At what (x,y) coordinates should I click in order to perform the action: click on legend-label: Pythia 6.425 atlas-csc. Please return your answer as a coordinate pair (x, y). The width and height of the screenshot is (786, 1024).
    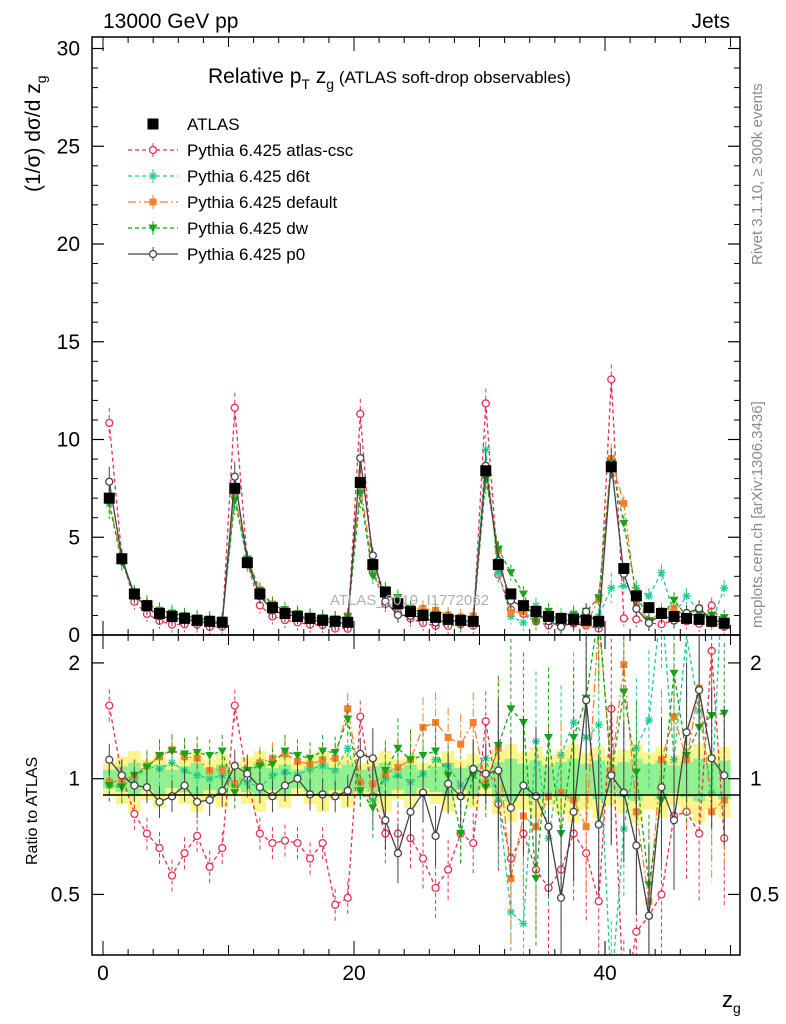
    Looking at the image, I should click on (270, 150).